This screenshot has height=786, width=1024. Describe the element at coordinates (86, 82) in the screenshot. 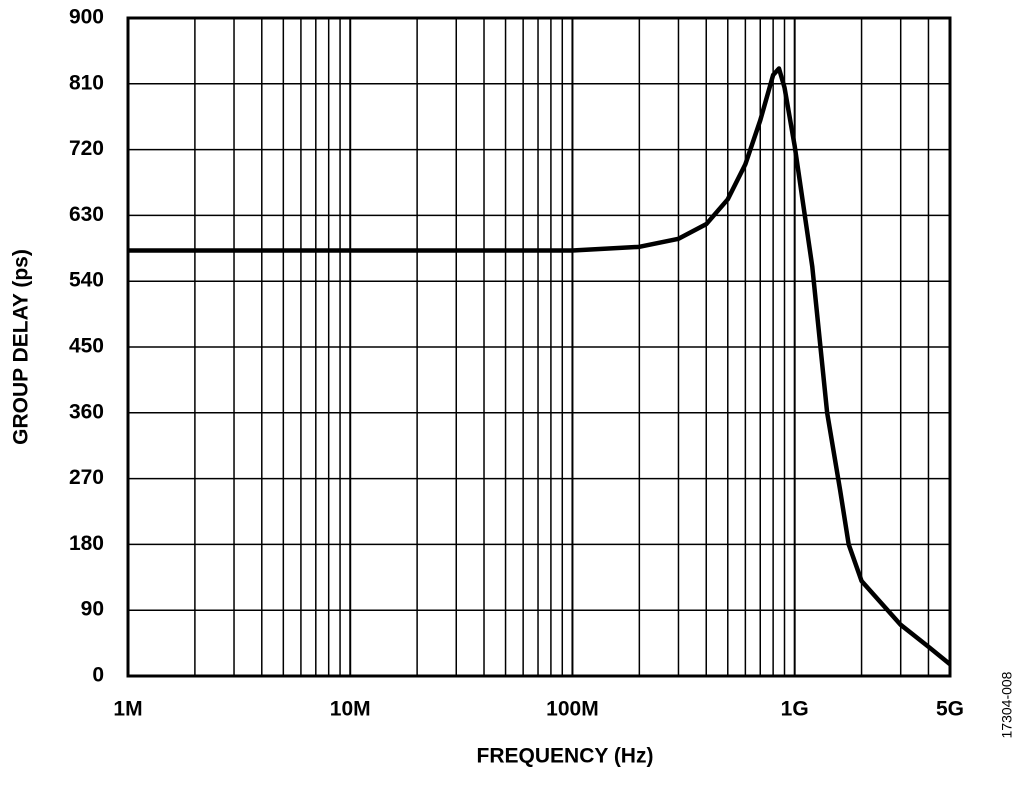

I see `y-tick-label: 810` at that location.